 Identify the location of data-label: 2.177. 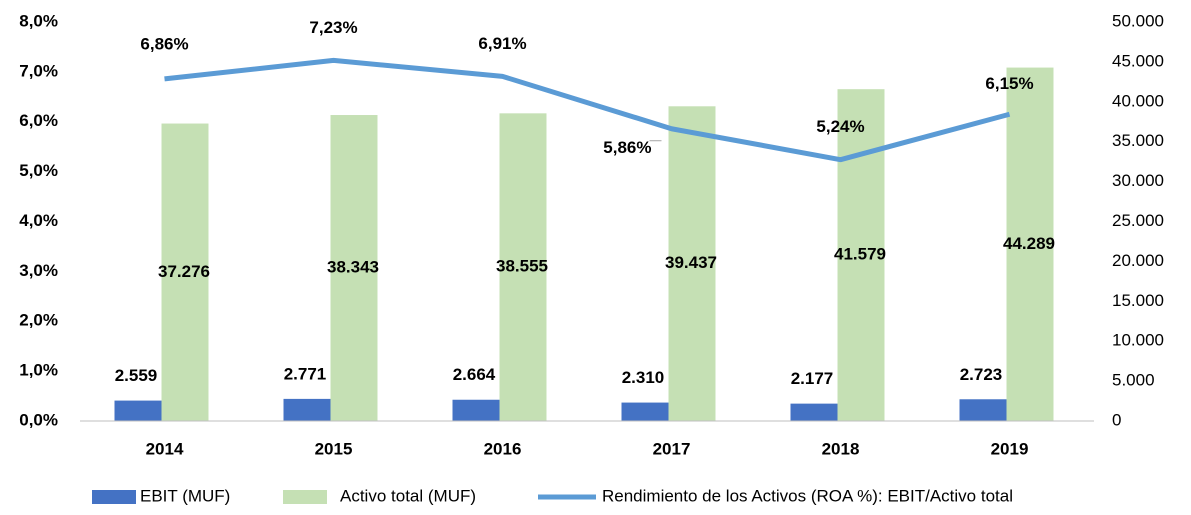
(812, 378).